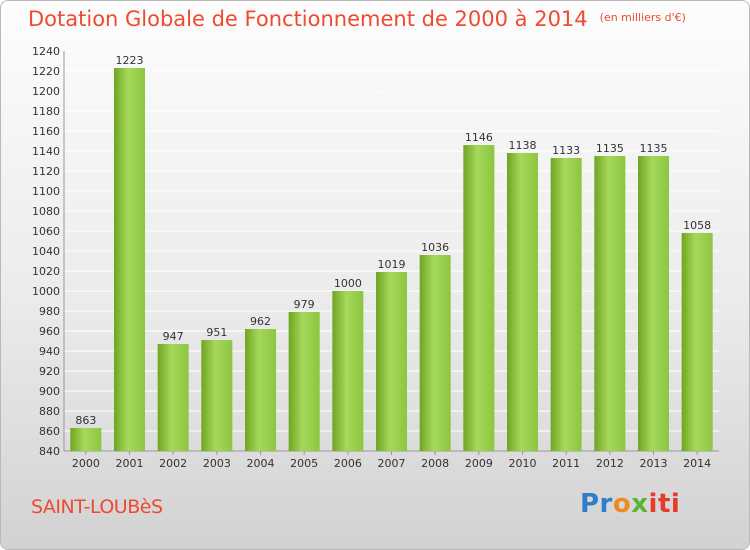  What do you see at coordinates (261, 463) in the screenshot?
I see `x-tick-label: 2004` at bounding box center [261, 463].